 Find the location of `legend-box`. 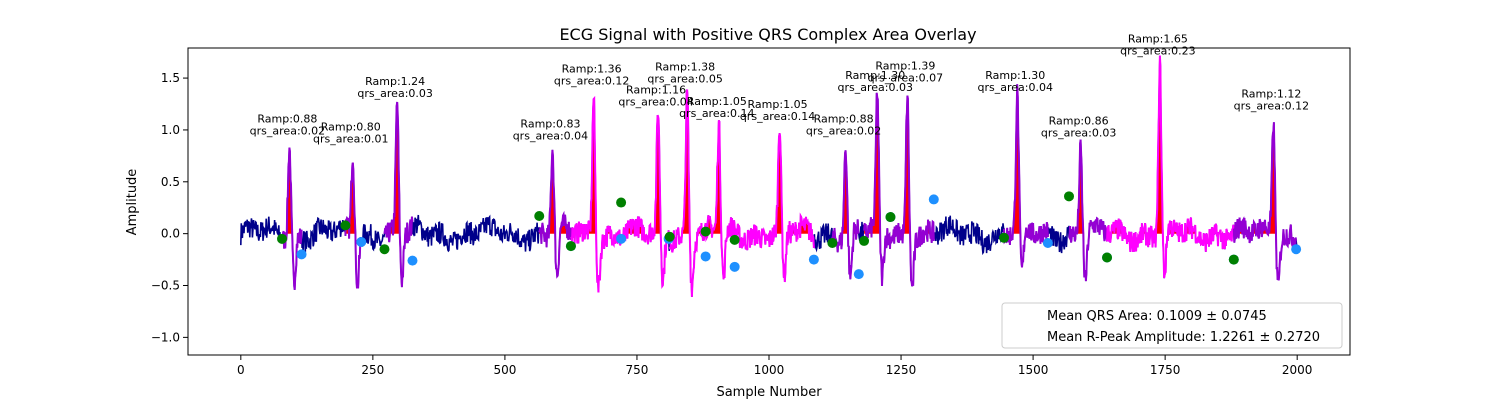

legend-box is located at coordinates (1172, 325).